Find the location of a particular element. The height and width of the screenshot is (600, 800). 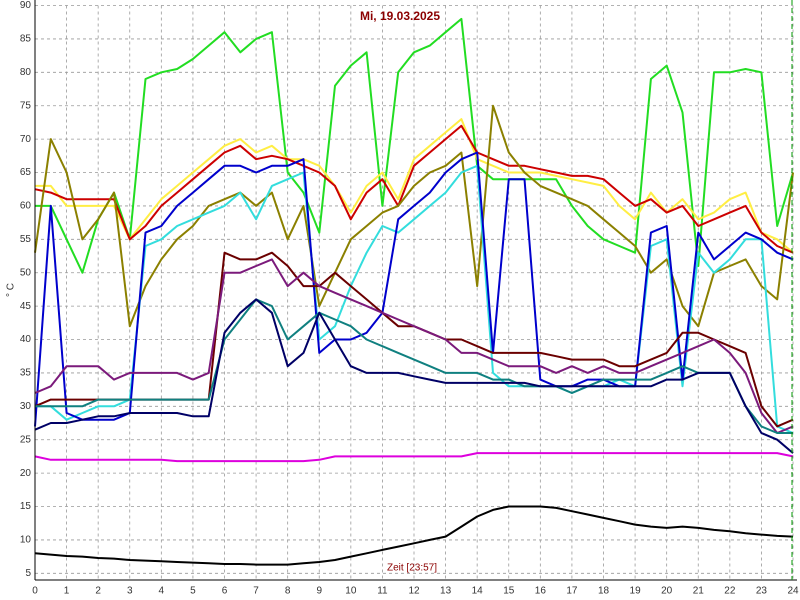

x-tick-label: 7 is located at coordinates (256, 591).